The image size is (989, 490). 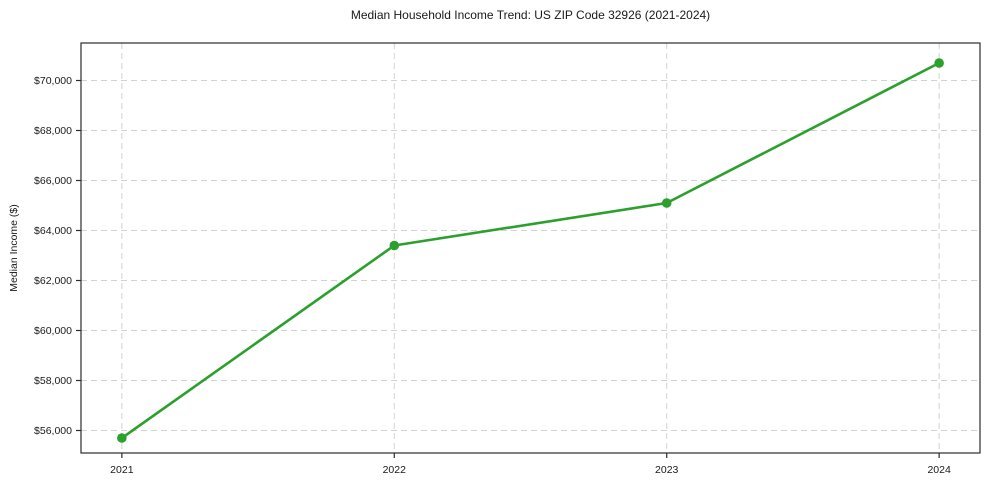 What do you see at coordinates (395, 470) in the screenshot?
I see `x-tick-label: 2022` at bounding box center [395, 470].